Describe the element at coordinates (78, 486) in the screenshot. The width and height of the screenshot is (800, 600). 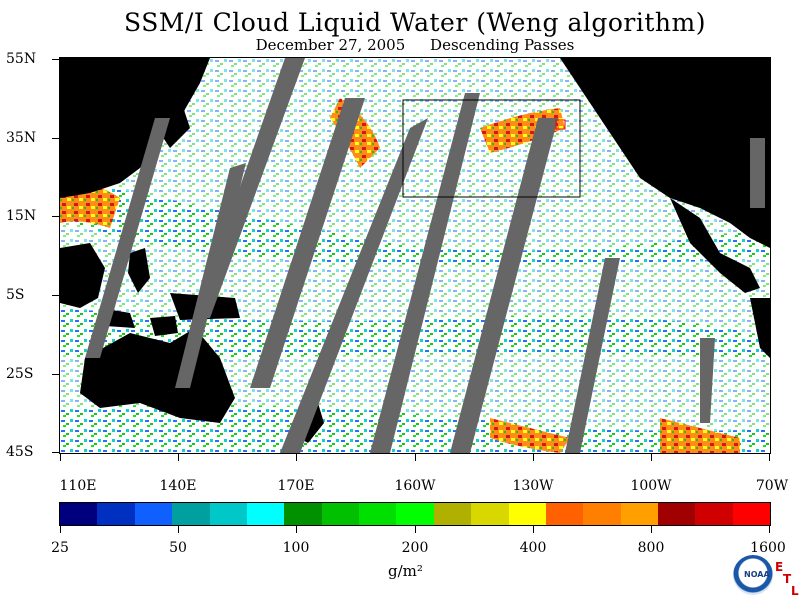
I see `x-axis-label: 110E` at that location.